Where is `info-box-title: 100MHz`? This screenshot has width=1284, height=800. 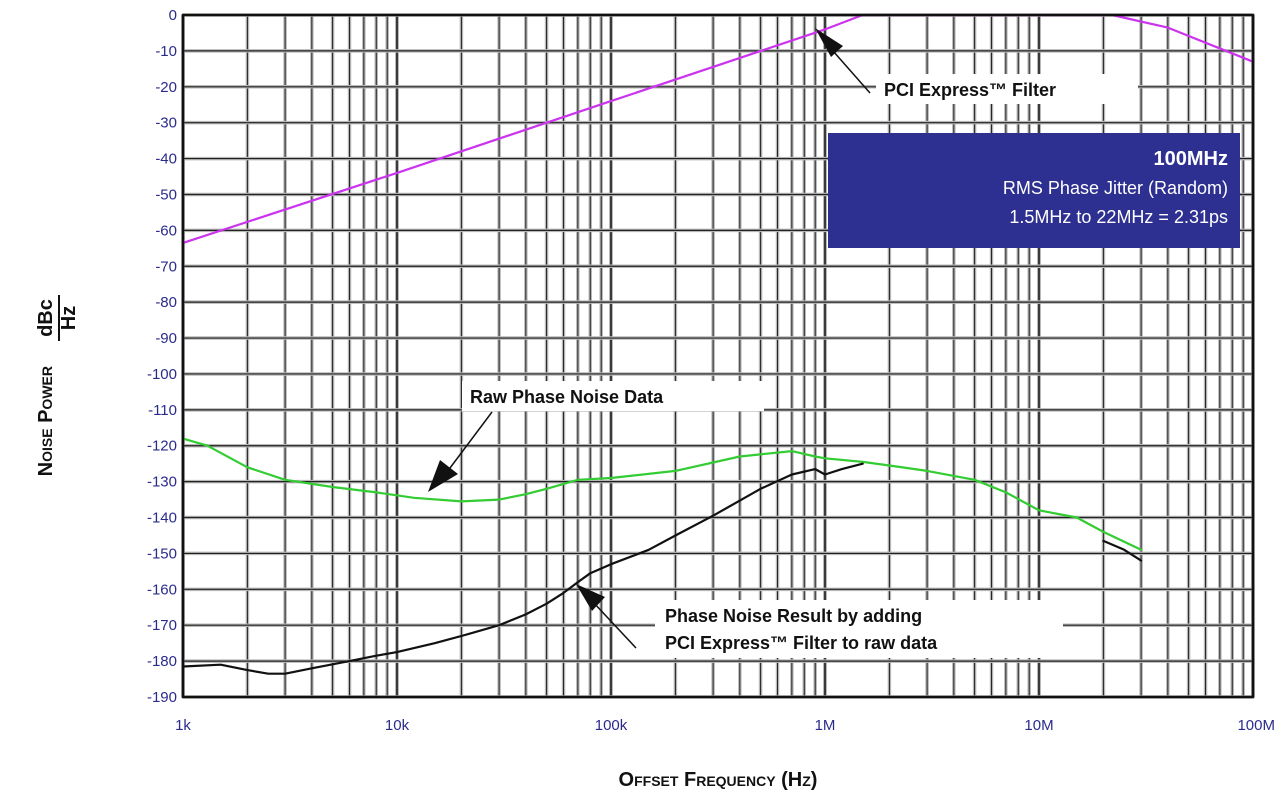 info-box-title: 100MHz is located at coordinates (1191, 159).